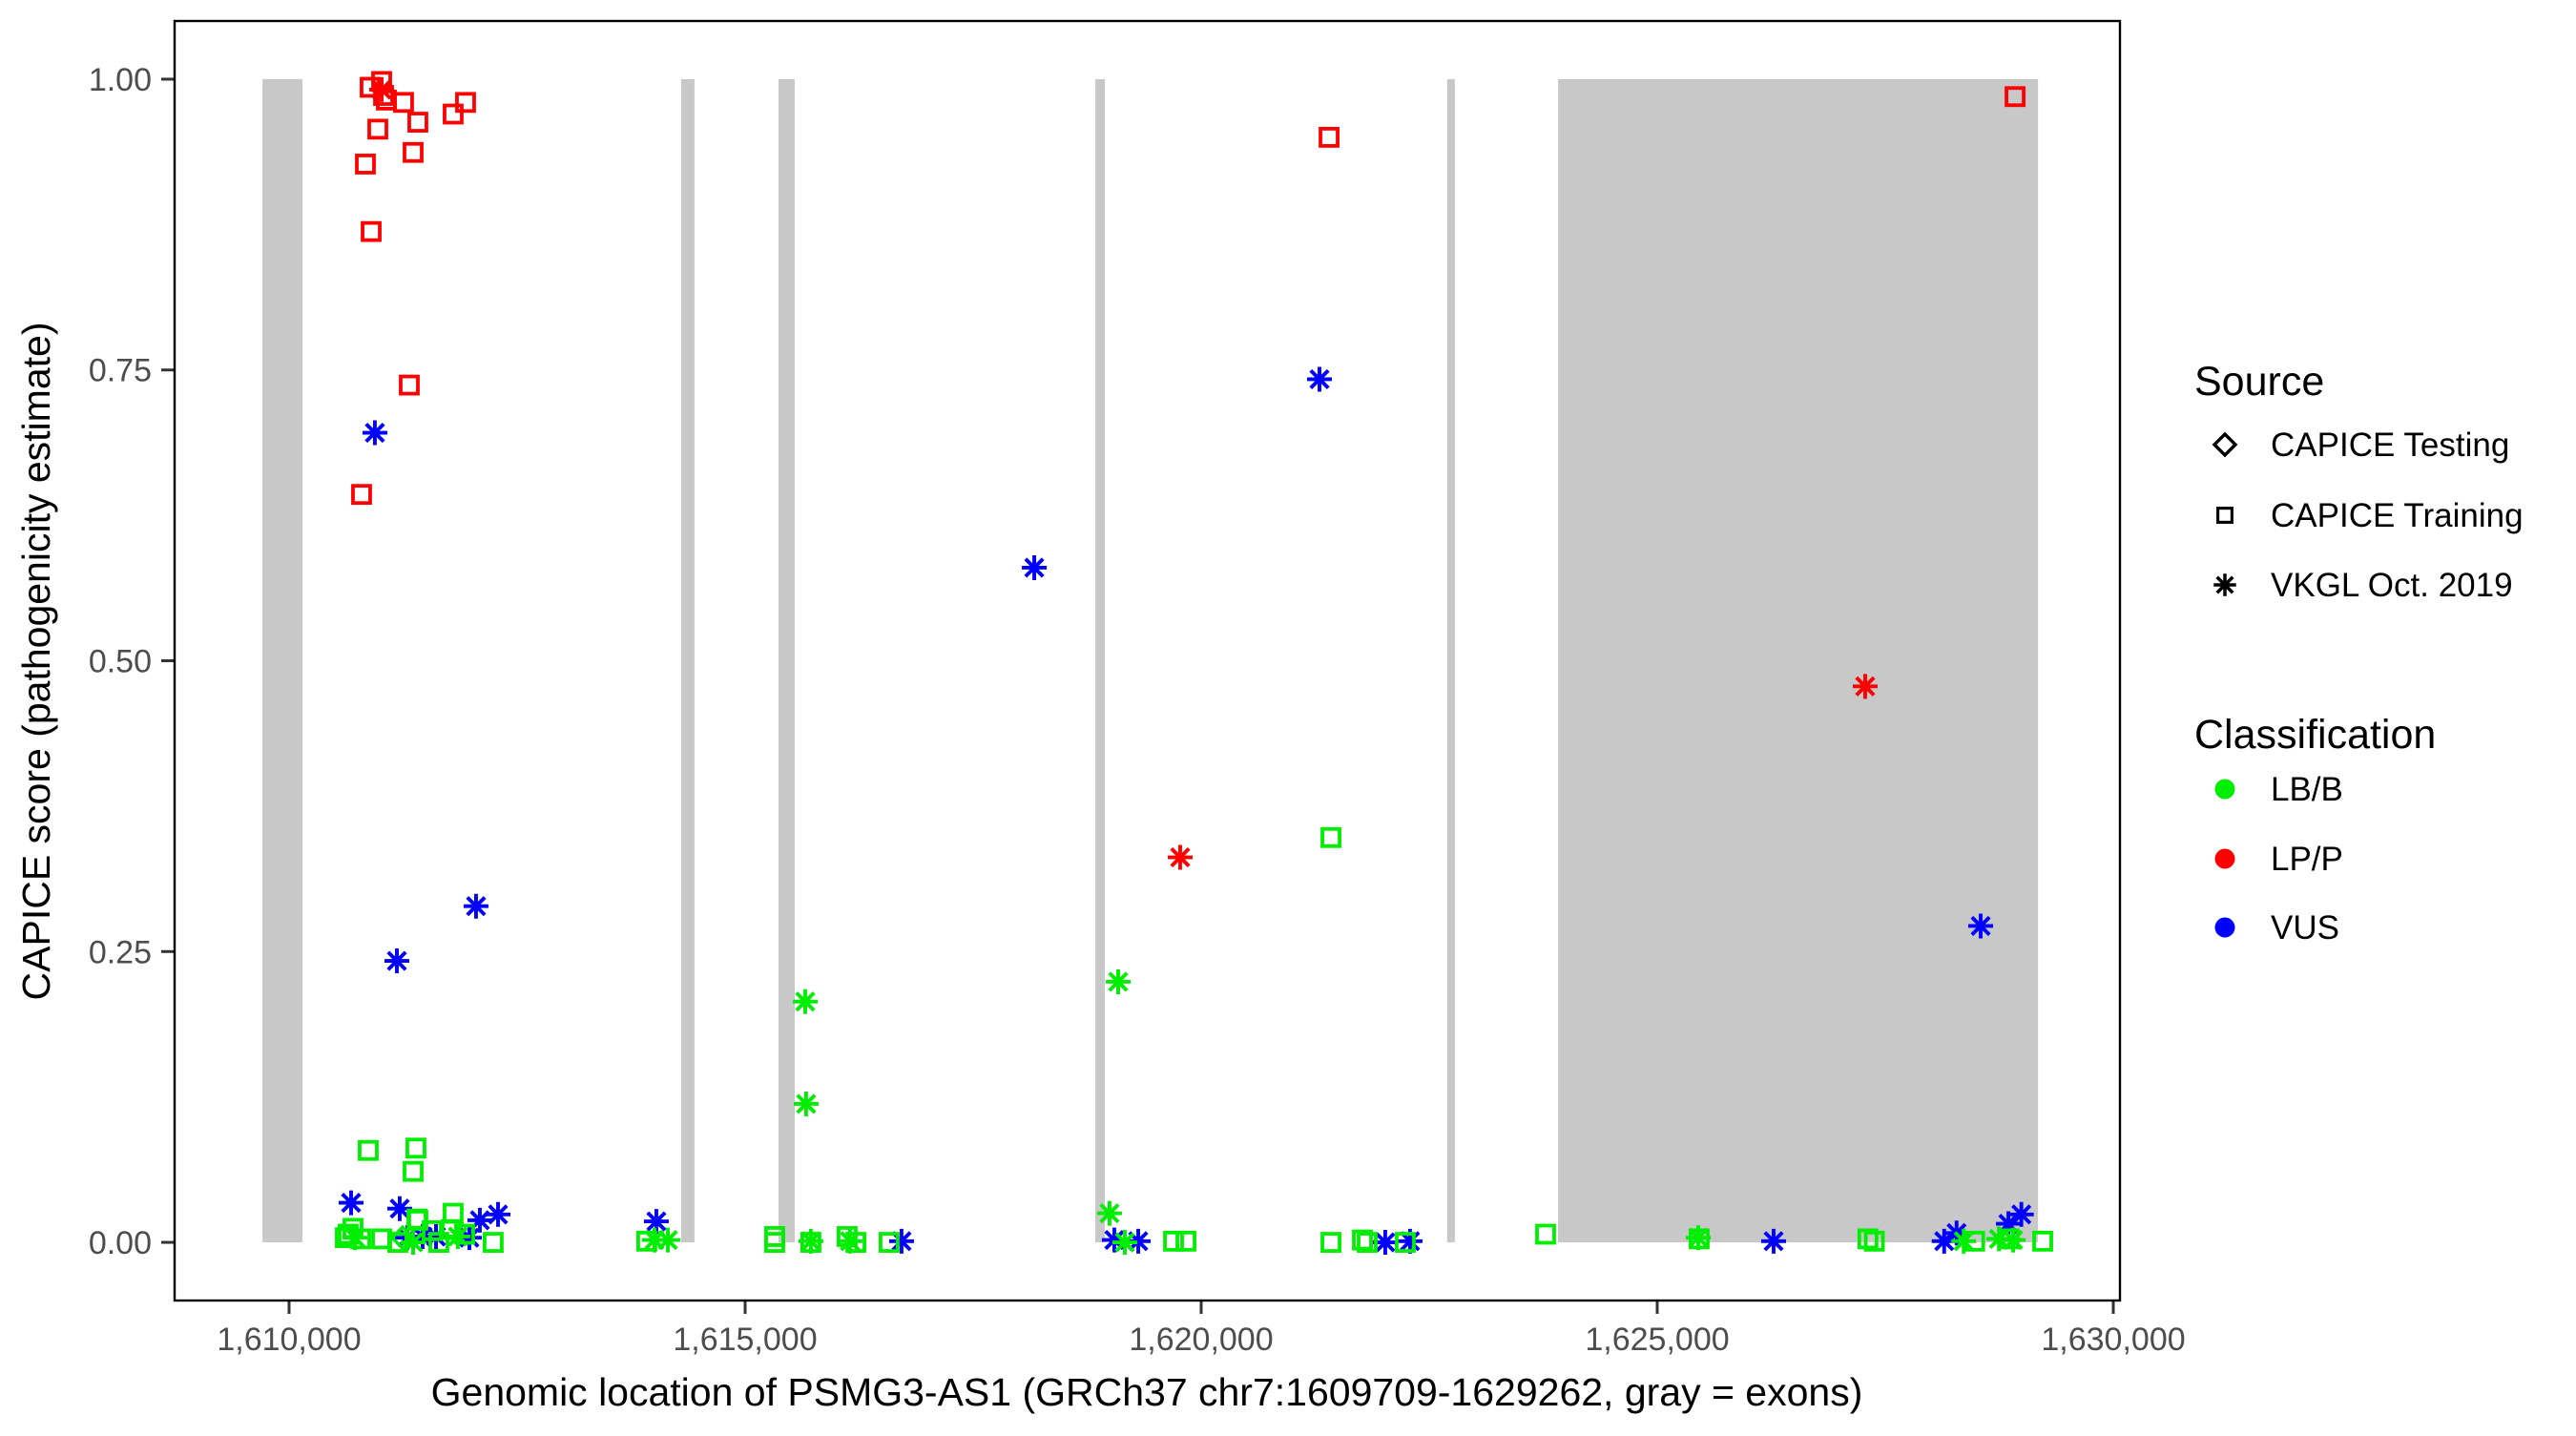 This screenshot has height=1436, width=2576. What do you see at coordinates (745, 1340) in the screenshot?
I see `x-tick-label: 1,615,000` at bounding box center [745, 1340].